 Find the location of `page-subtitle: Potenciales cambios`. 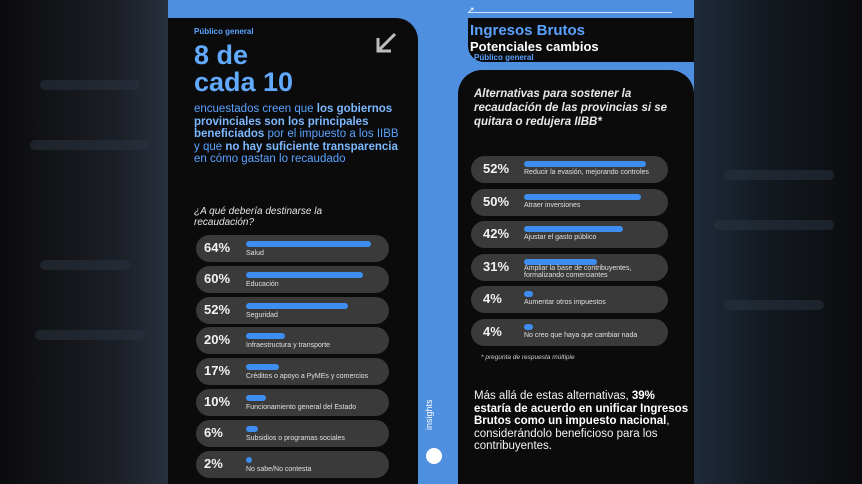

page-subtitle: Potenciales cambios is located at coordinates (534, 46).